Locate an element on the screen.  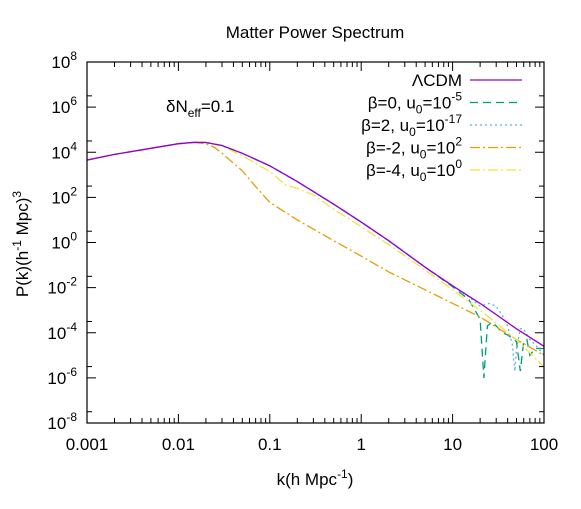
x-tick-label: 10 is located at coordinates (452, 444).